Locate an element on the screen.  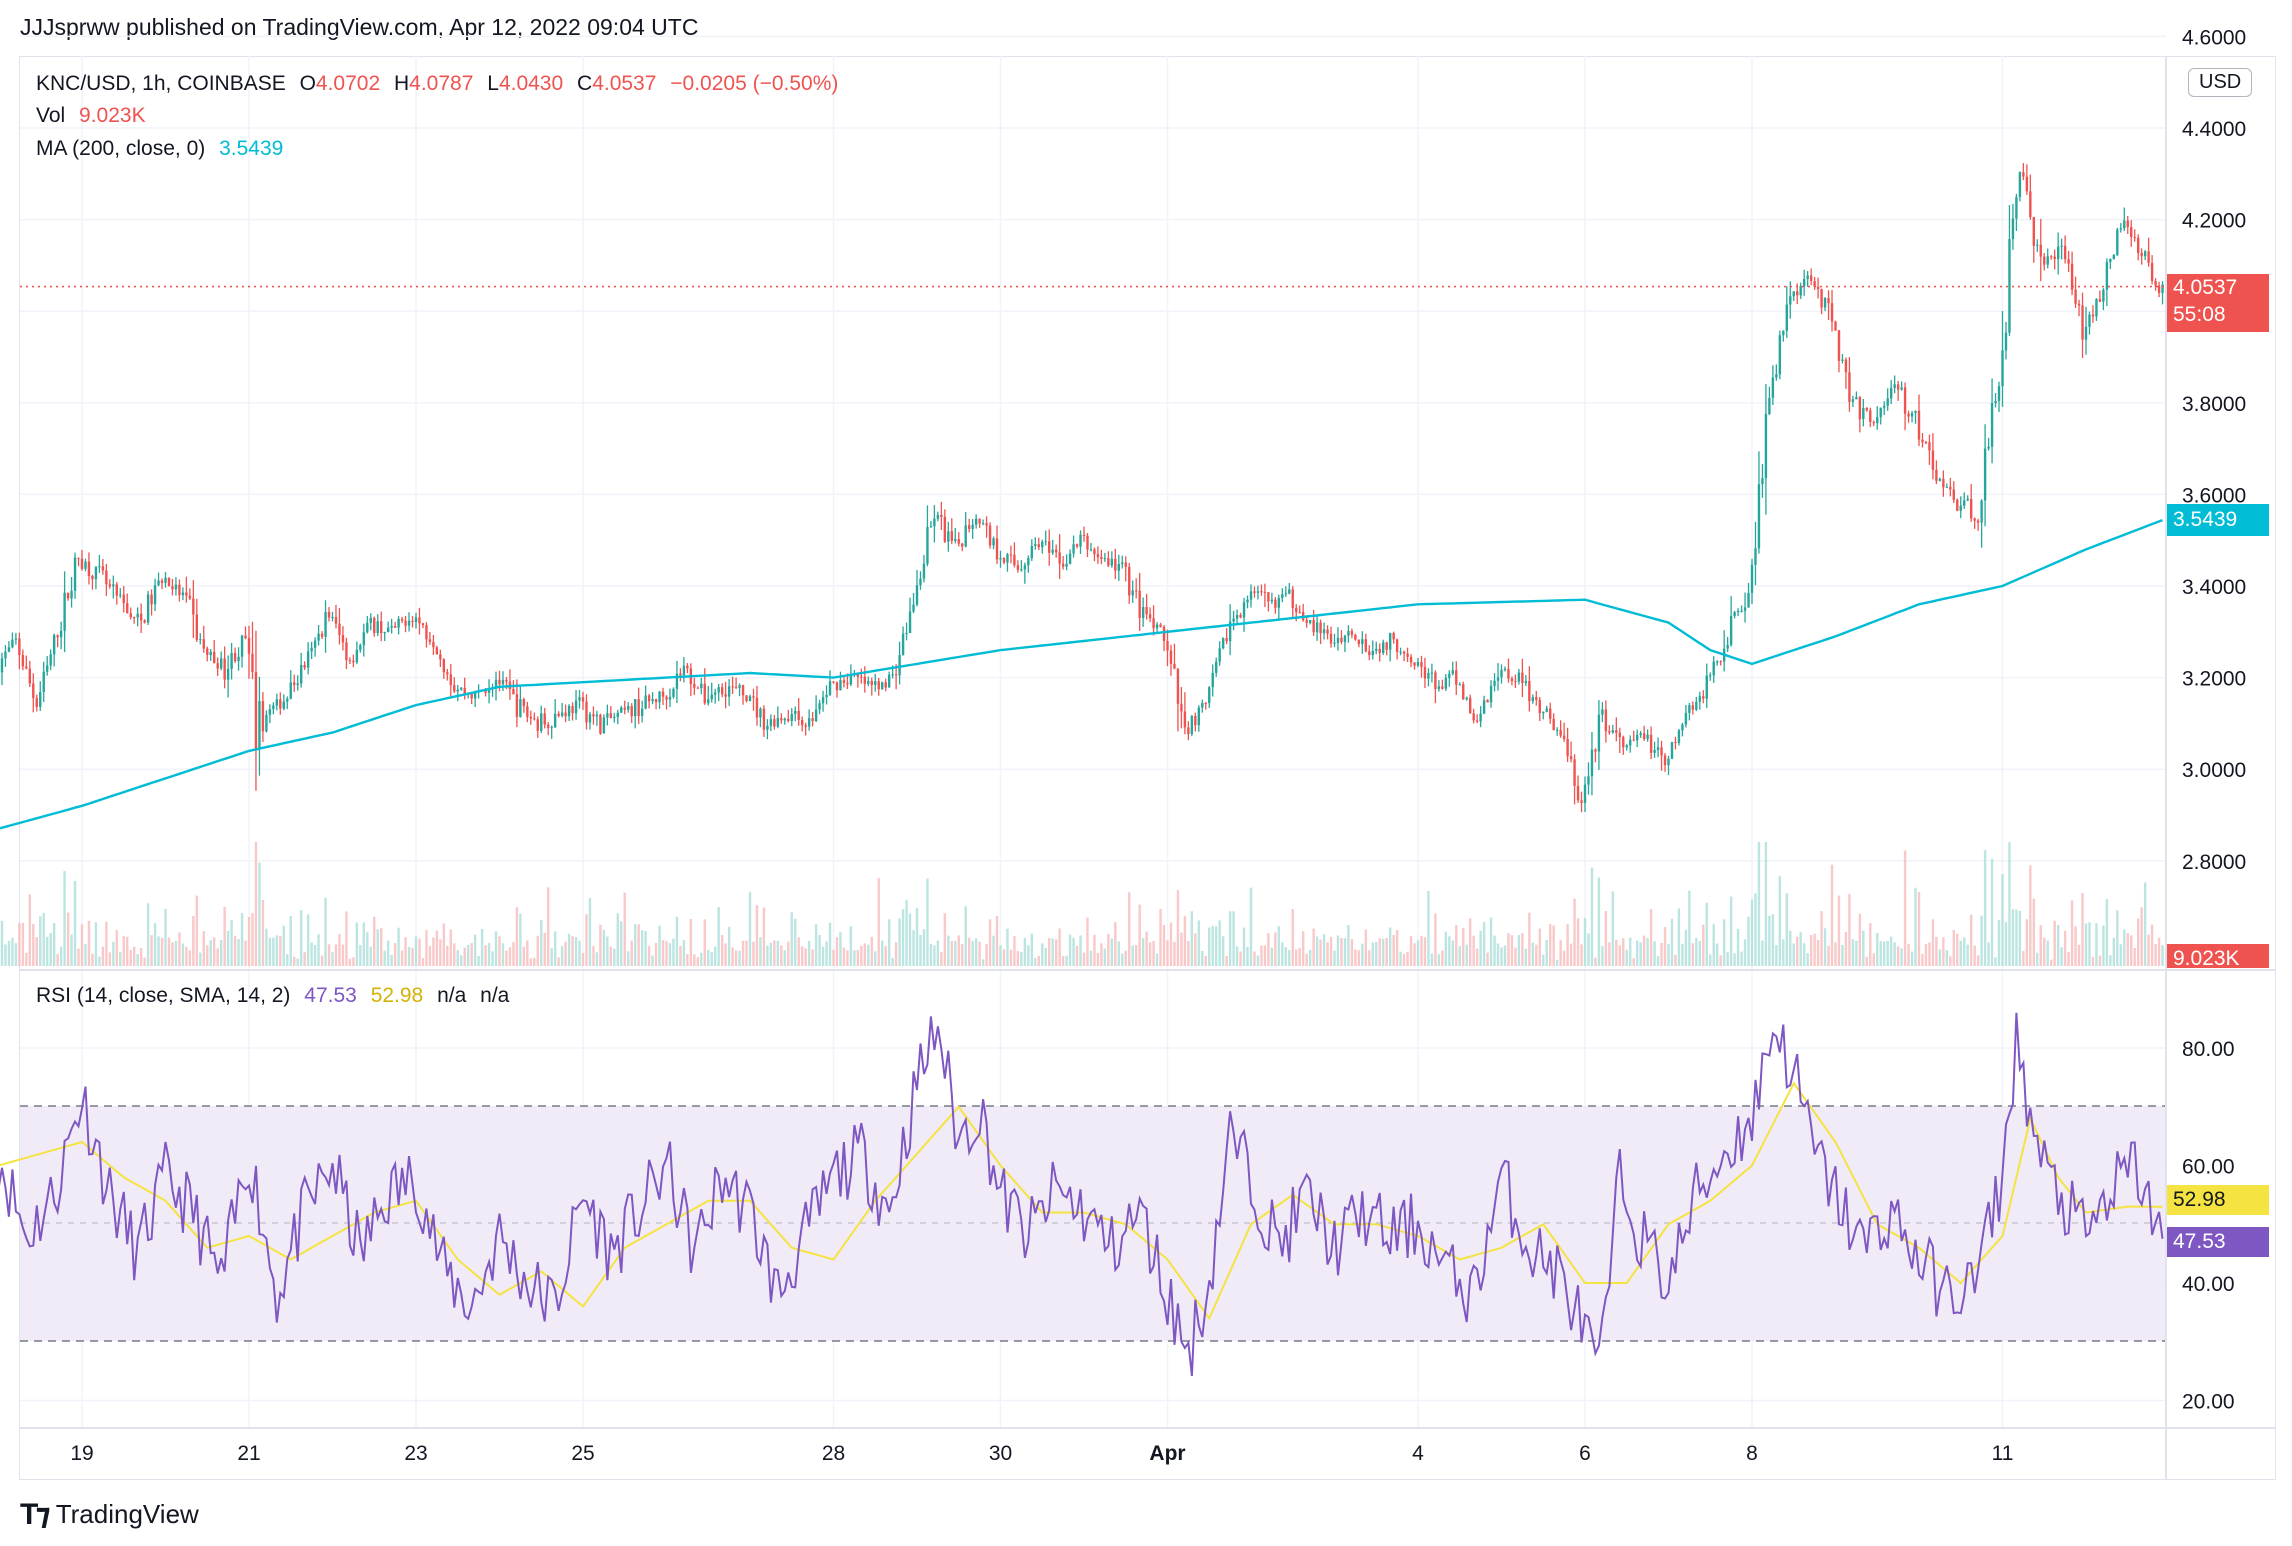
countdown-value: 55:08 is located at coordinates (2199, 314).